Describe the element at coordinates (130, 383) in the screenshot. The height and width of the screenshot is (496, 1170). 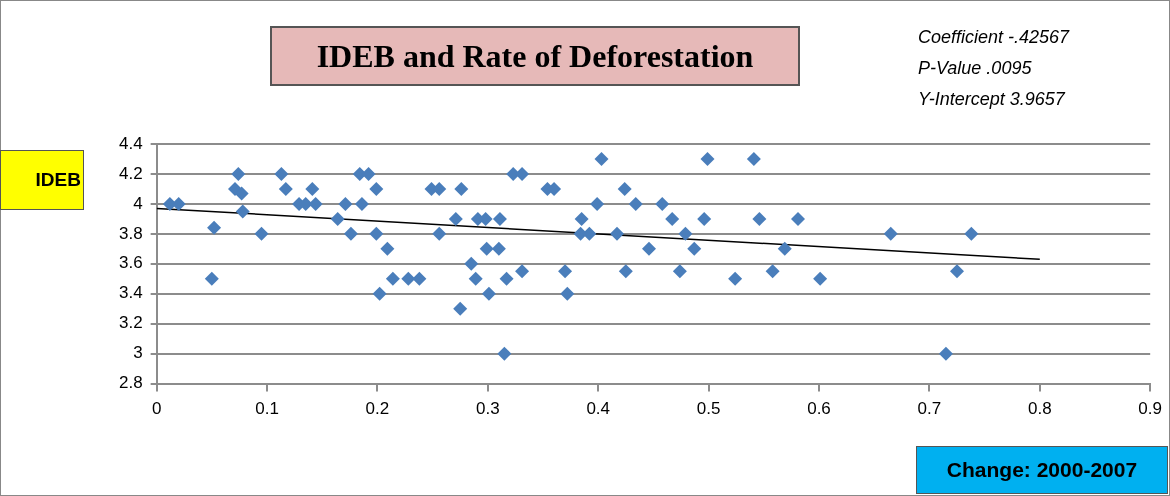
I see `y-tick-label: 2.8` at that location.